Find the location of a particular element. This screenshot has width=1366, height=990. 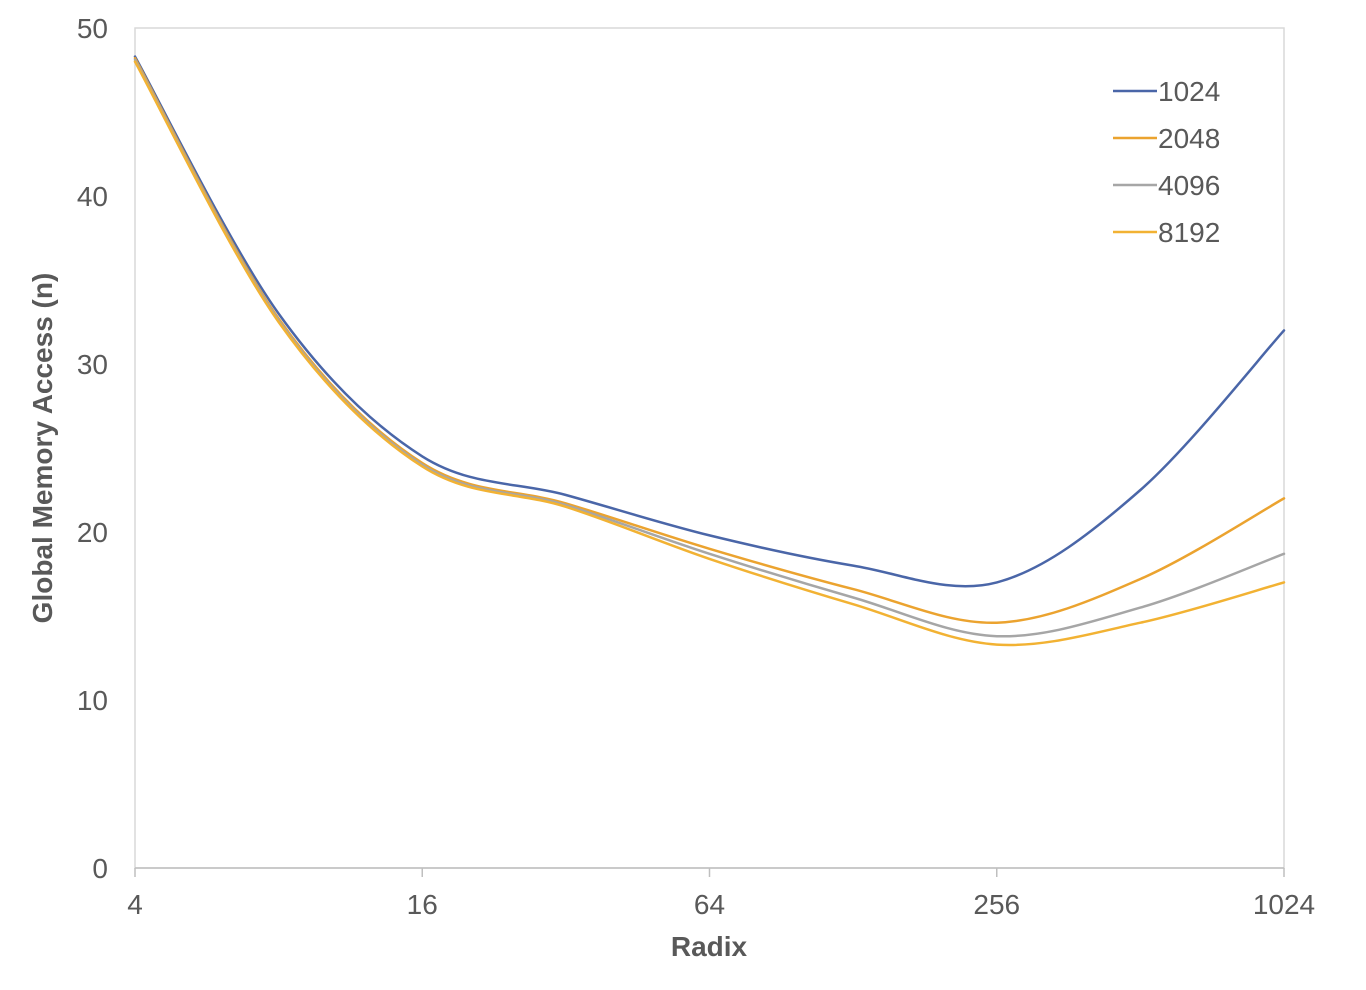

x-axis-ticks: 4 16 64 256 1024 is located at coordinates (721, 894).